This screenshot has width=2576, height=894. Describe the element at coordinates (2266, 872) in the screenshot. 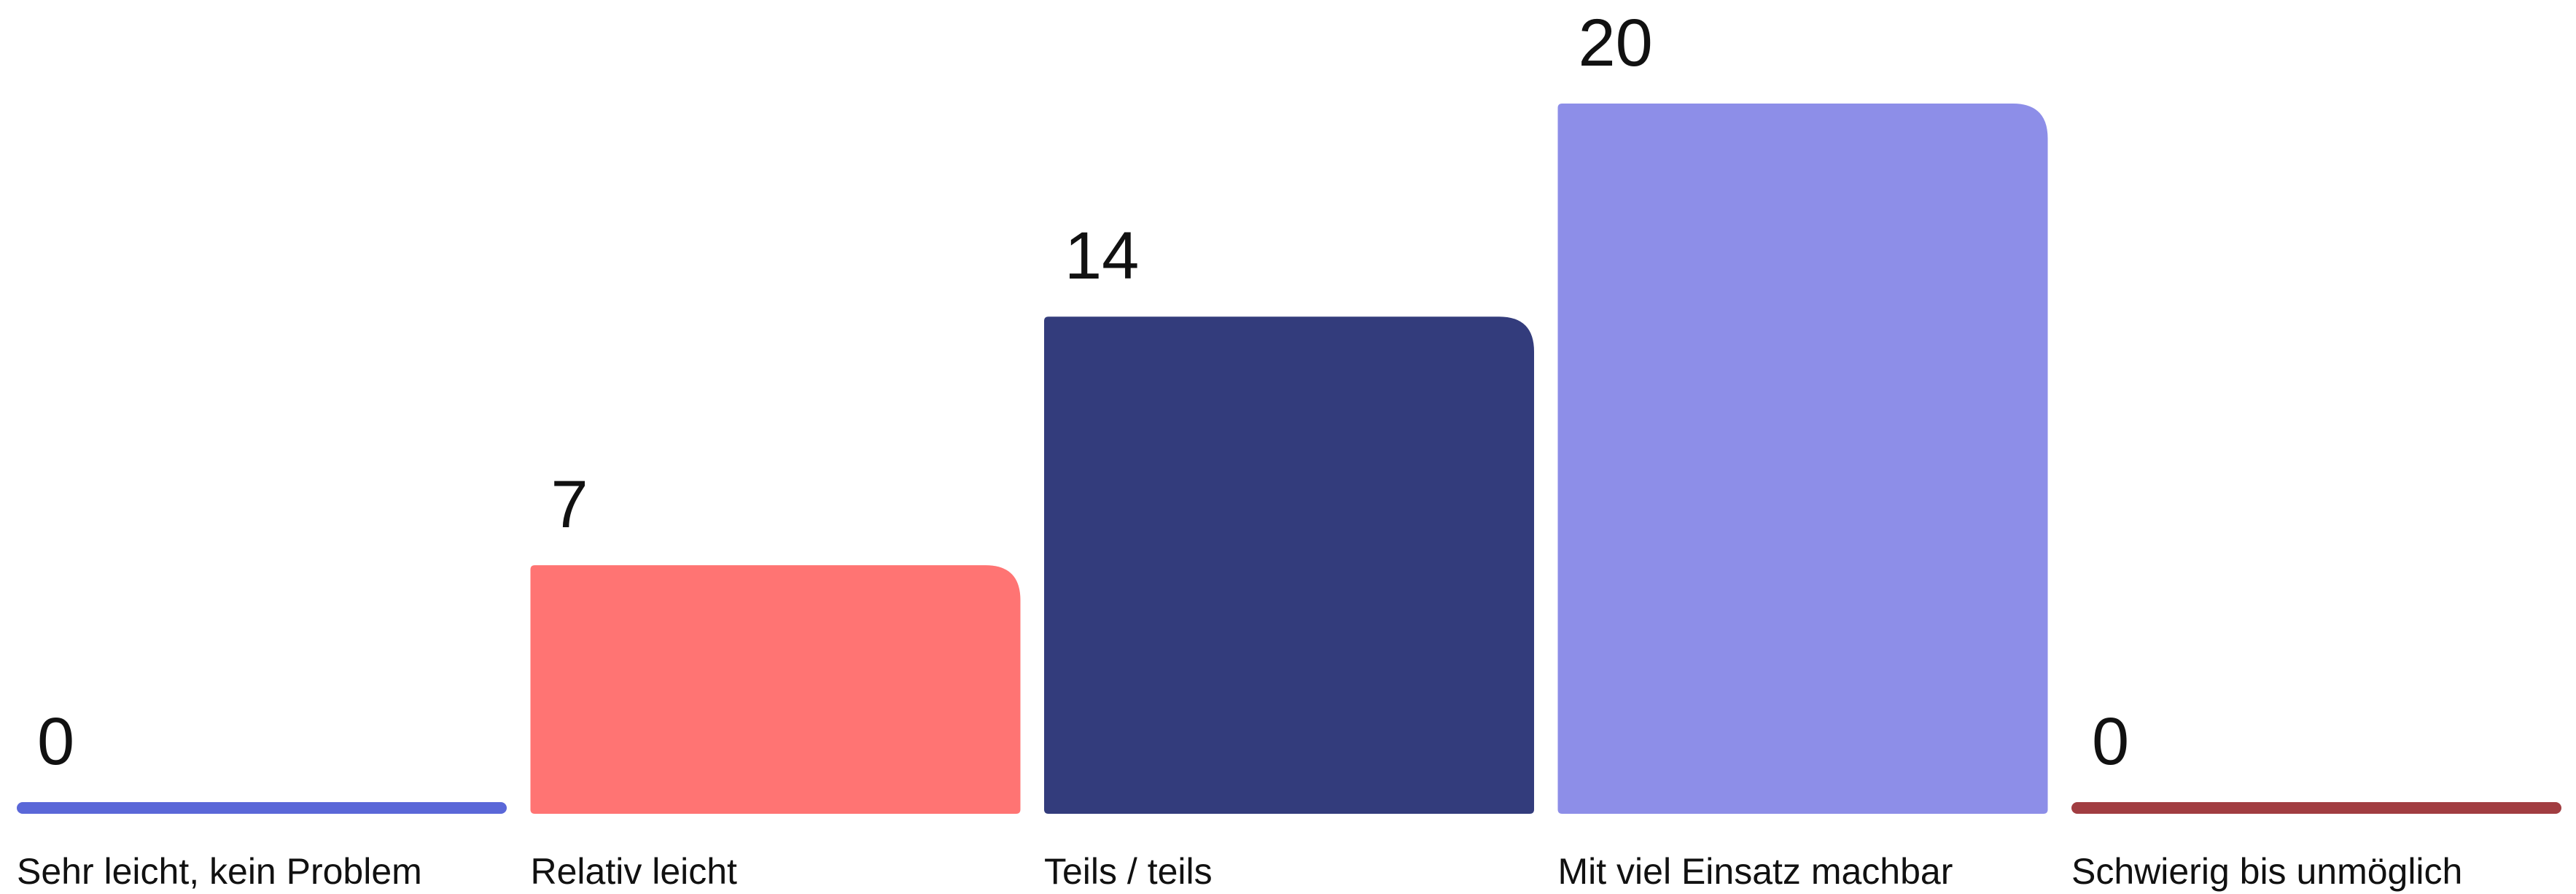

I see `x-tick-label: Schwierig bis unmöglich` at that location.